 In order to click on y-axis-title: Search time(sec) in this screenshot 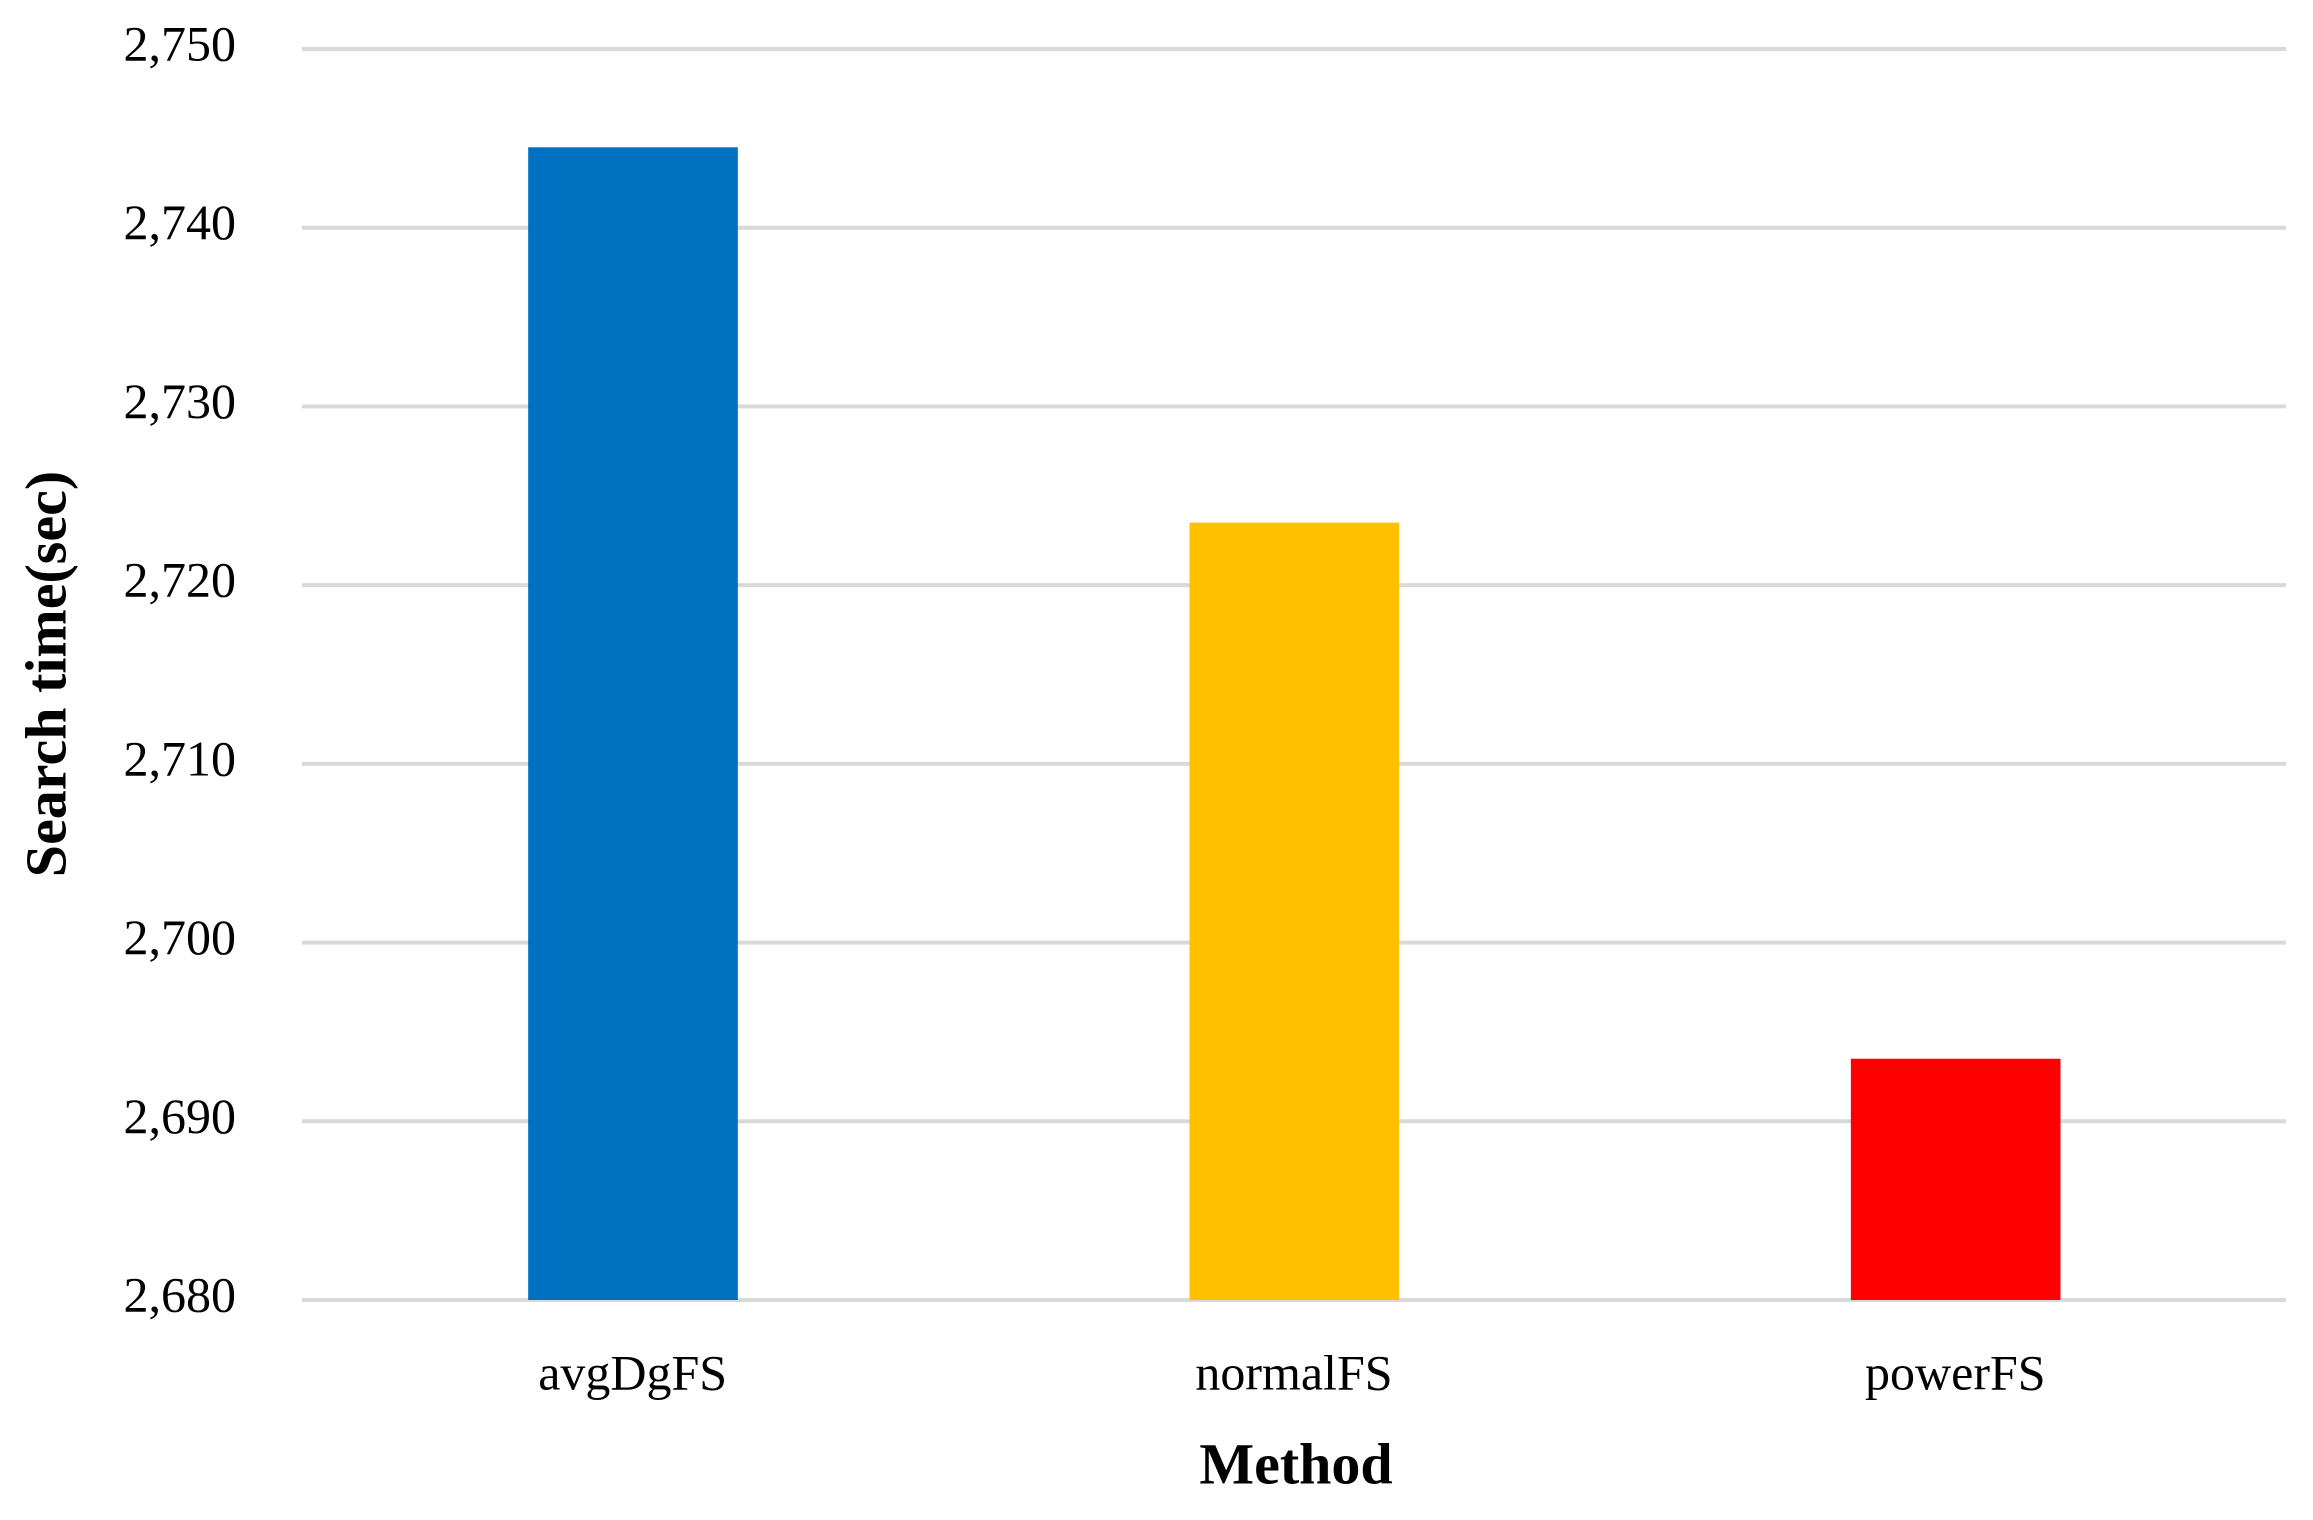, I will do `click(45, 674)`.